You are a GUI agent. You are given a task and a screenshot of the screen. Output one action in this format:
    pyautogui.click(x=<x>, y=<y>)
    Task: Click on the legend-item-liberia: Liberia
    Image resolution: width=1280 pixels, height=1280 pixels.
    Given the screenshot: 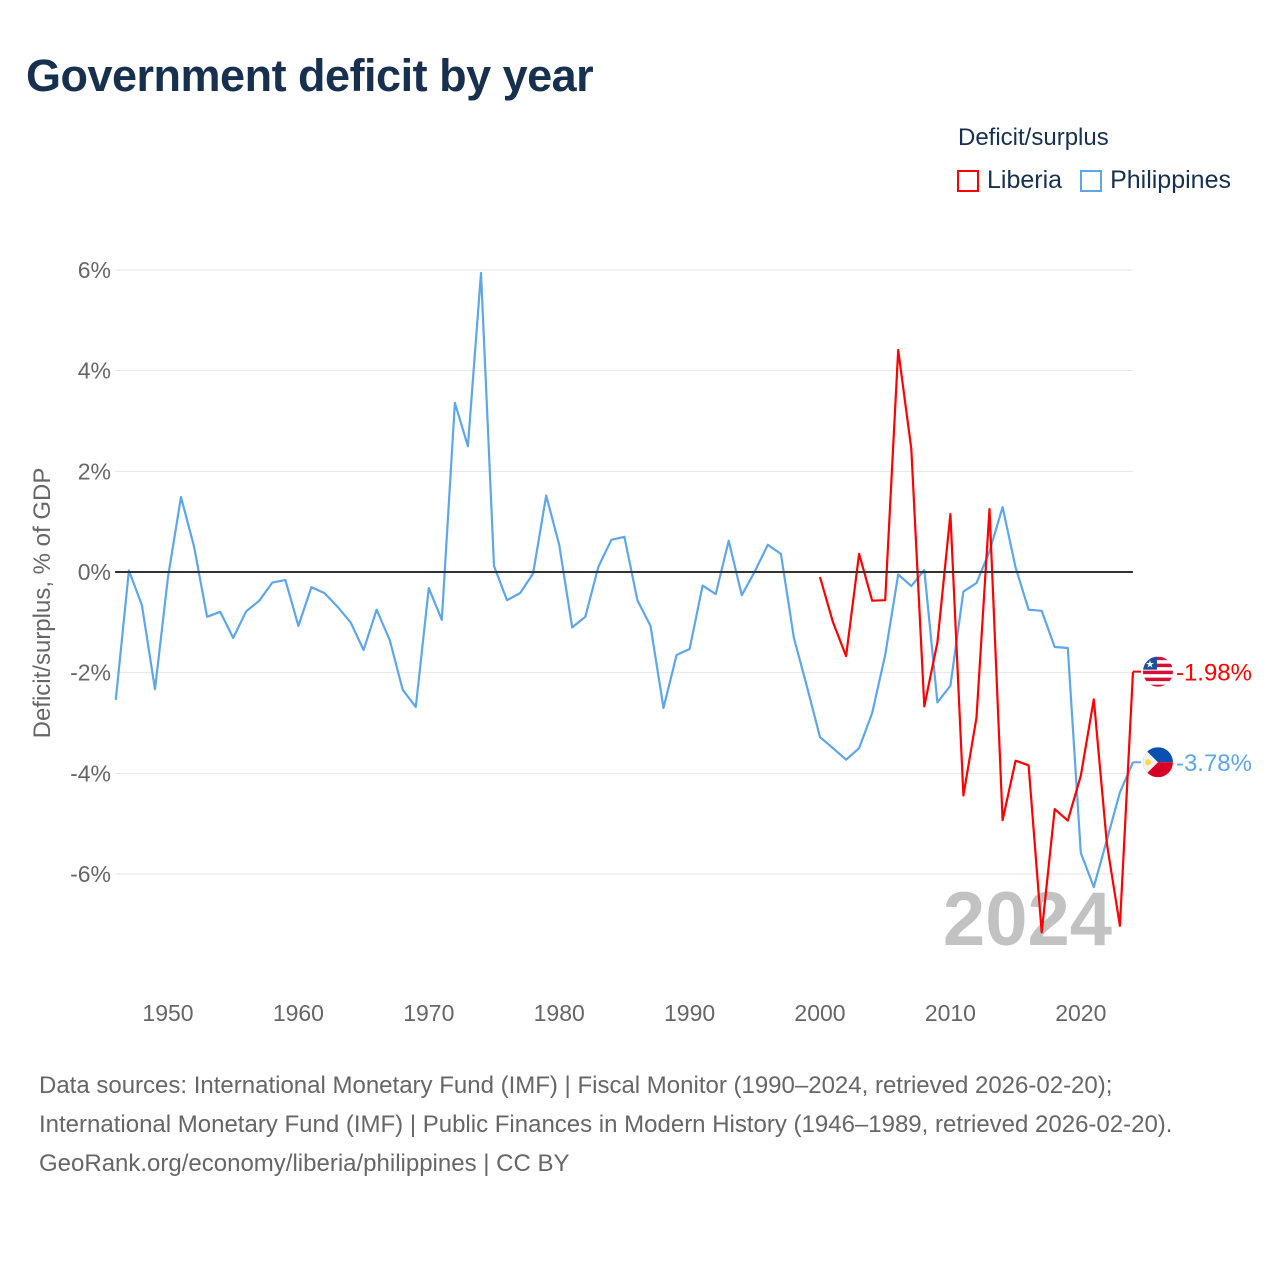 What is the action you would take?
    pyautogui.click(x=1009, y=180)
    